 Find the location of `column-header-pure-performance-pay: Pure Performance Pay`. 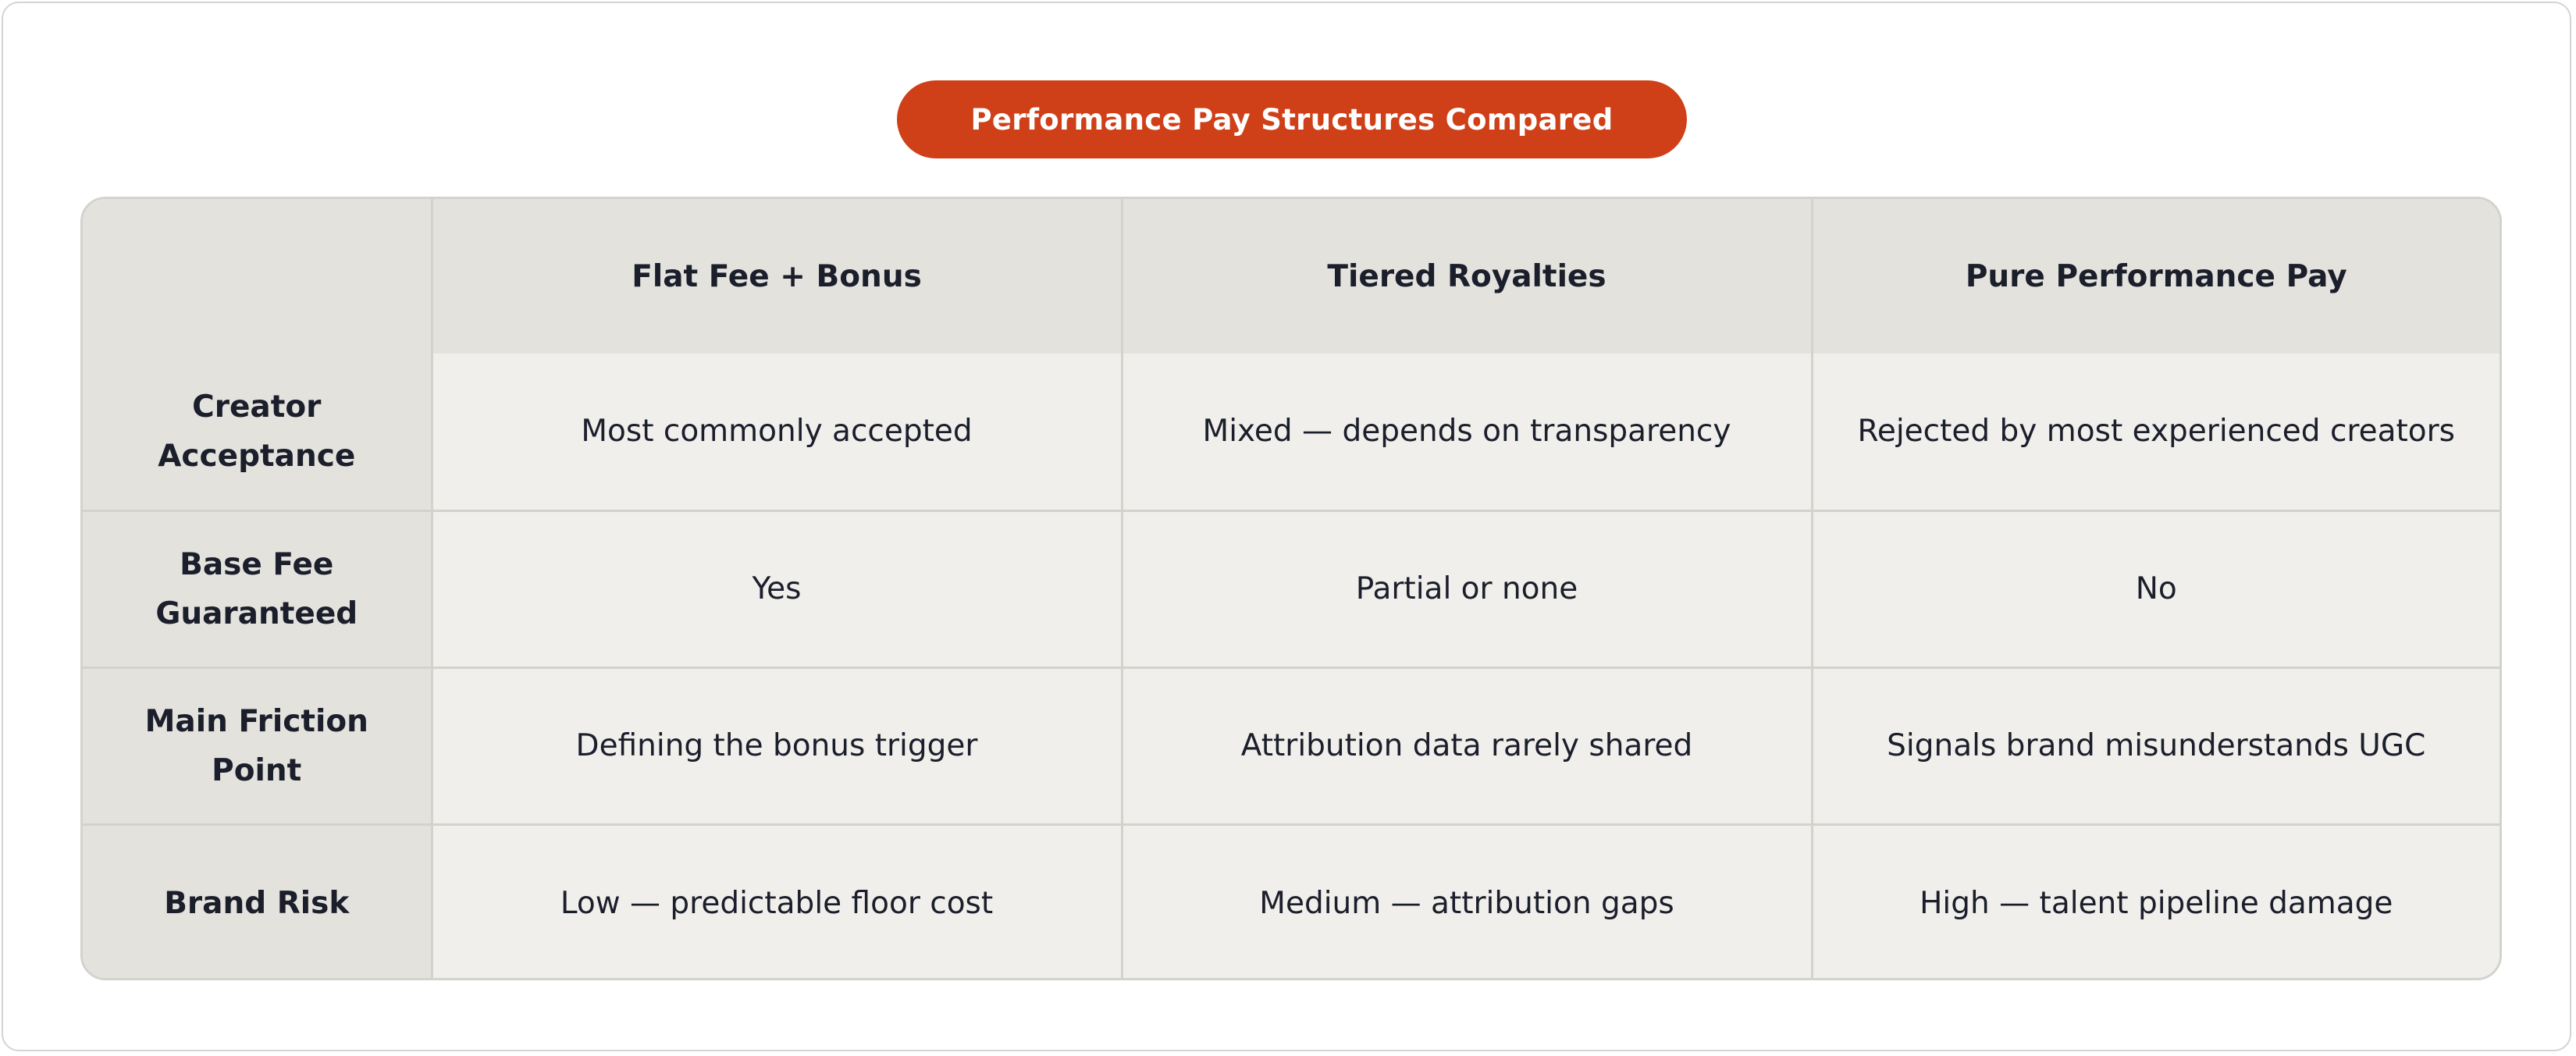

column-header-pure-performance-pay: Pure Performance Pay is located at coordinates (2155, 276).